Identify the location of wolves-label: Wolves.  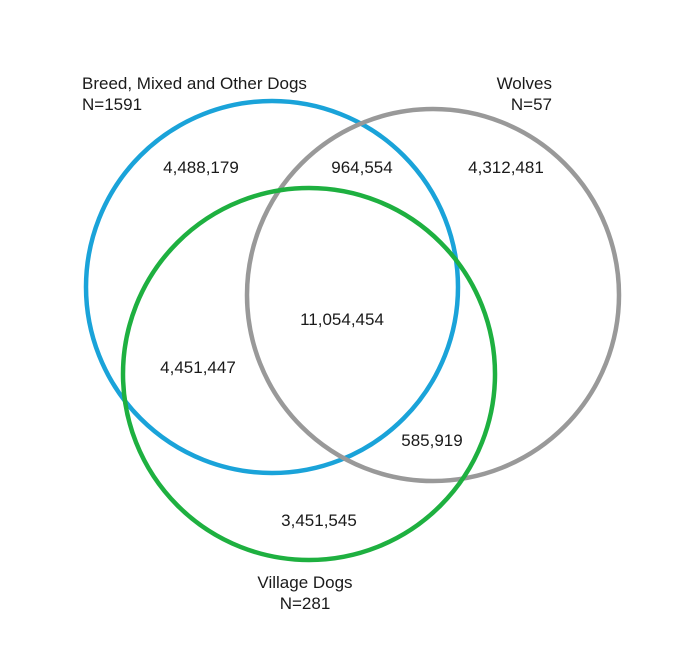
(524, 83).